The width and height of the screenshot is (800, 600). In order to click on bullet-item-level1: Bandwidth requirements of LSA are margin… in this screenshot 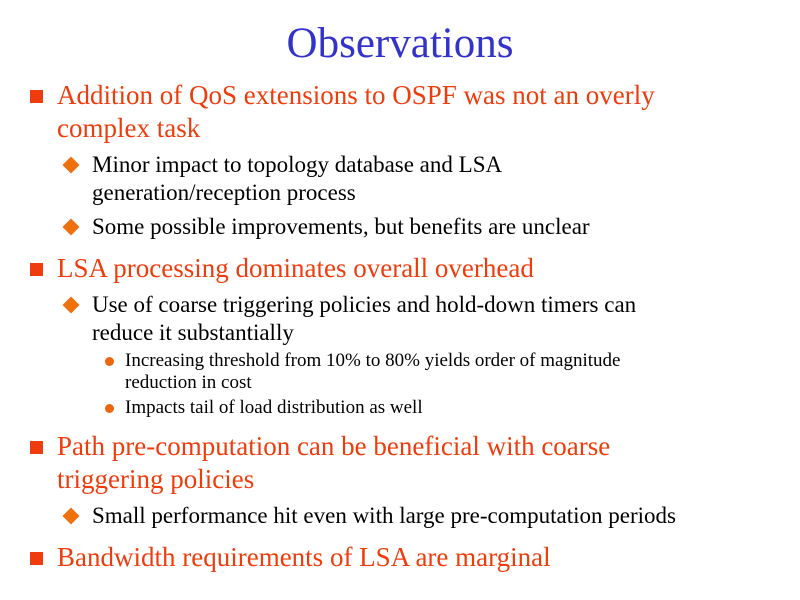, I will do `click(400, 557)`.